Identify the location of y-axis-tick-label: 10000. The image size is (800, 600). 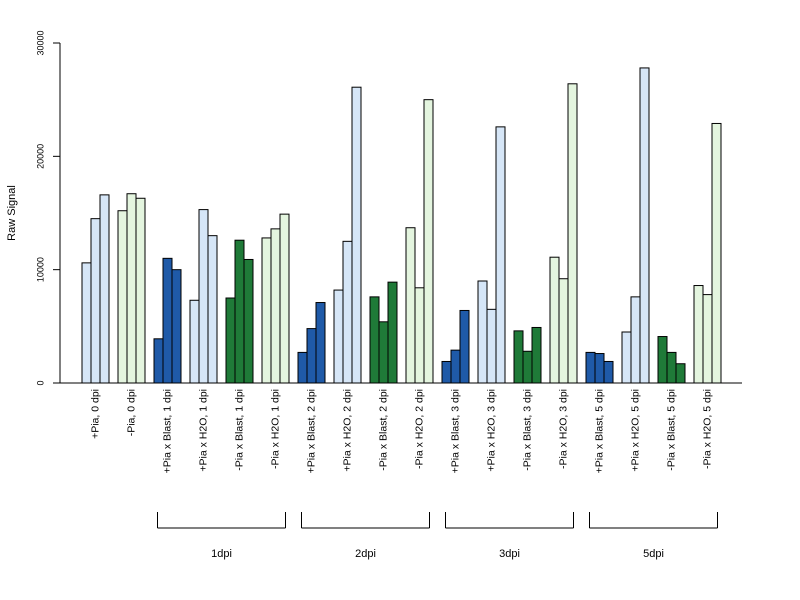
(40, 269).